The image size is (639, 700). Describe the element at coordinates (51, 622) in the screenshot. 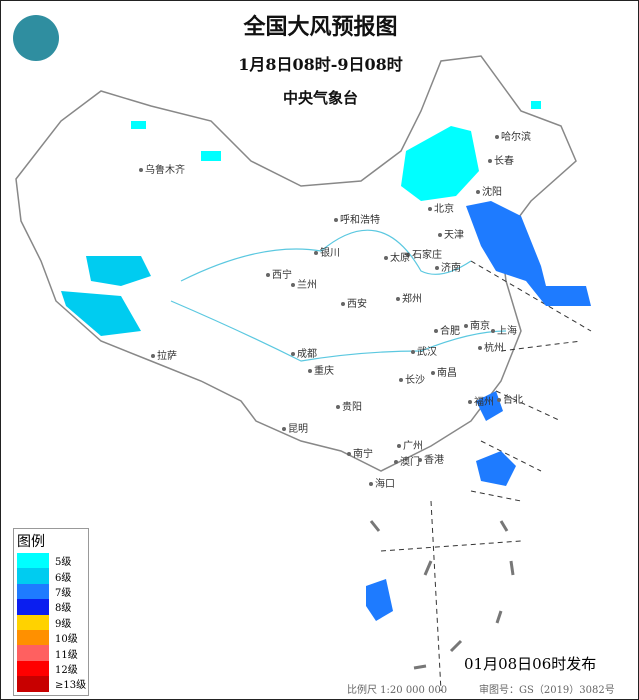

I see `legend-item: 9级` at that location.